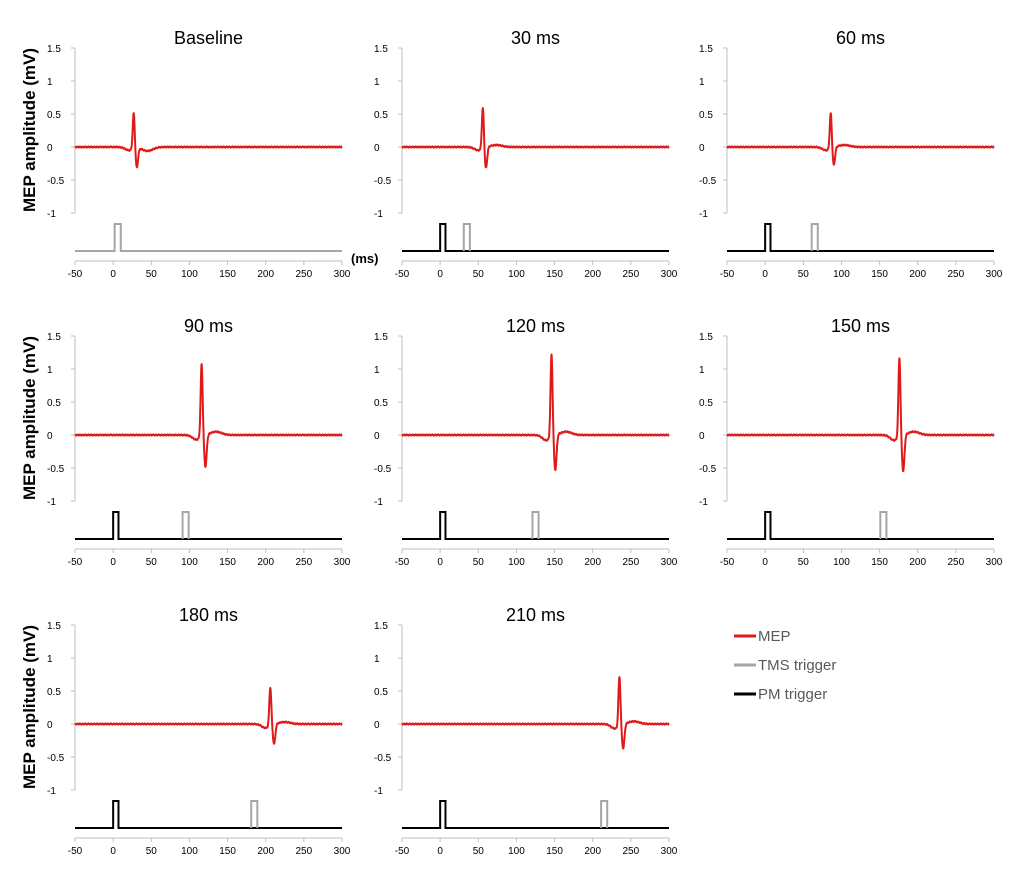  Describe the element at coordinates (792, 694) in the screenshot. I see `legend-label: PM trigger` at that location.